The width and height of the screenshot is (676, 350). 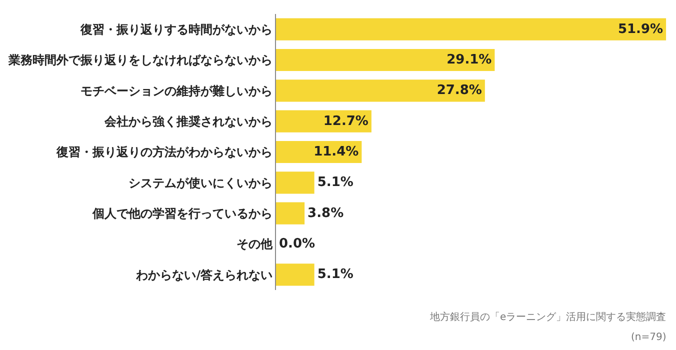 What do you see at coordinates (641, 29) in the screenshot?
I see `data-label: 51.9%` at bounding box center [641, 29].